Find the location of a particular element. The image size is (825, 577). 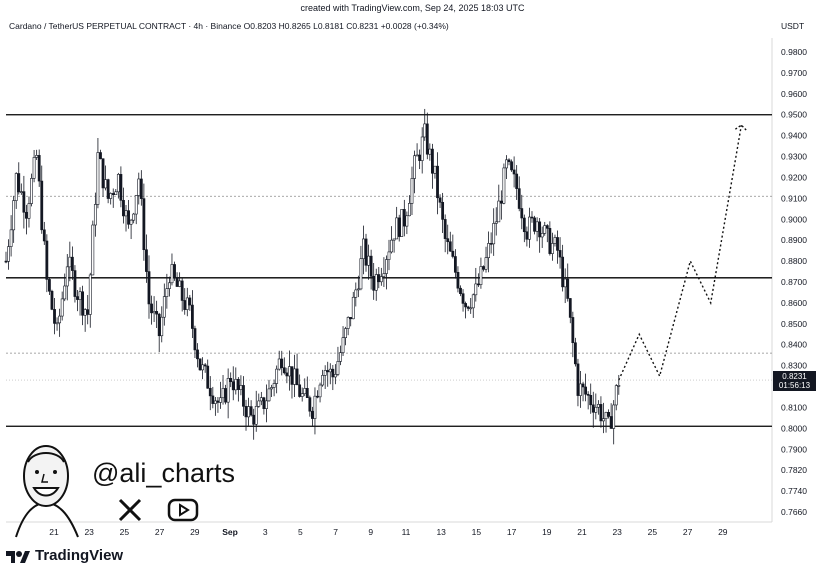

tradingview-logo-icon is located at coordinates (18, 556).